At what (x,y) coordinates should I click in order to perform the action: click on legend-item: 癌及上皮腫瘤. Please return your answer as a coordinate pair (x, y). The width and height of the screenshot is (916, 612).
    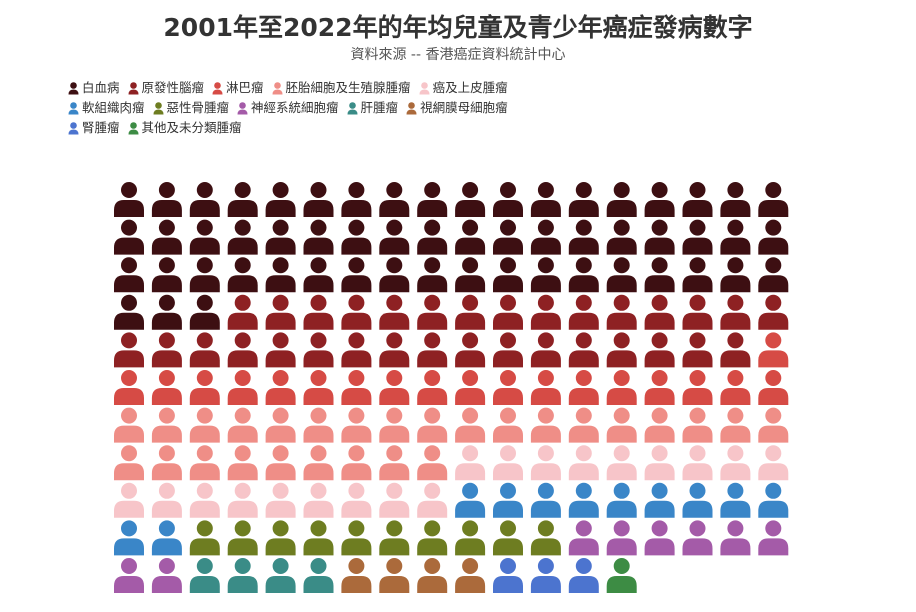
    Looking at the image, I should click on (463, 88).